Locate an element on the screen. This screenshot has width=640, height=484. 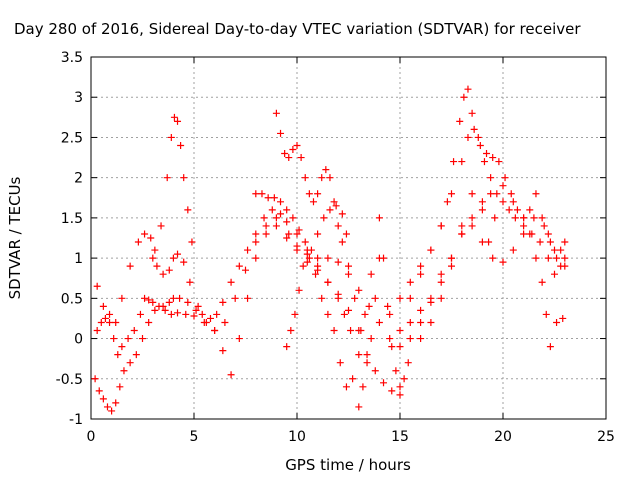
y-tick-label: 1.5 is located at coordinates (72, 219).